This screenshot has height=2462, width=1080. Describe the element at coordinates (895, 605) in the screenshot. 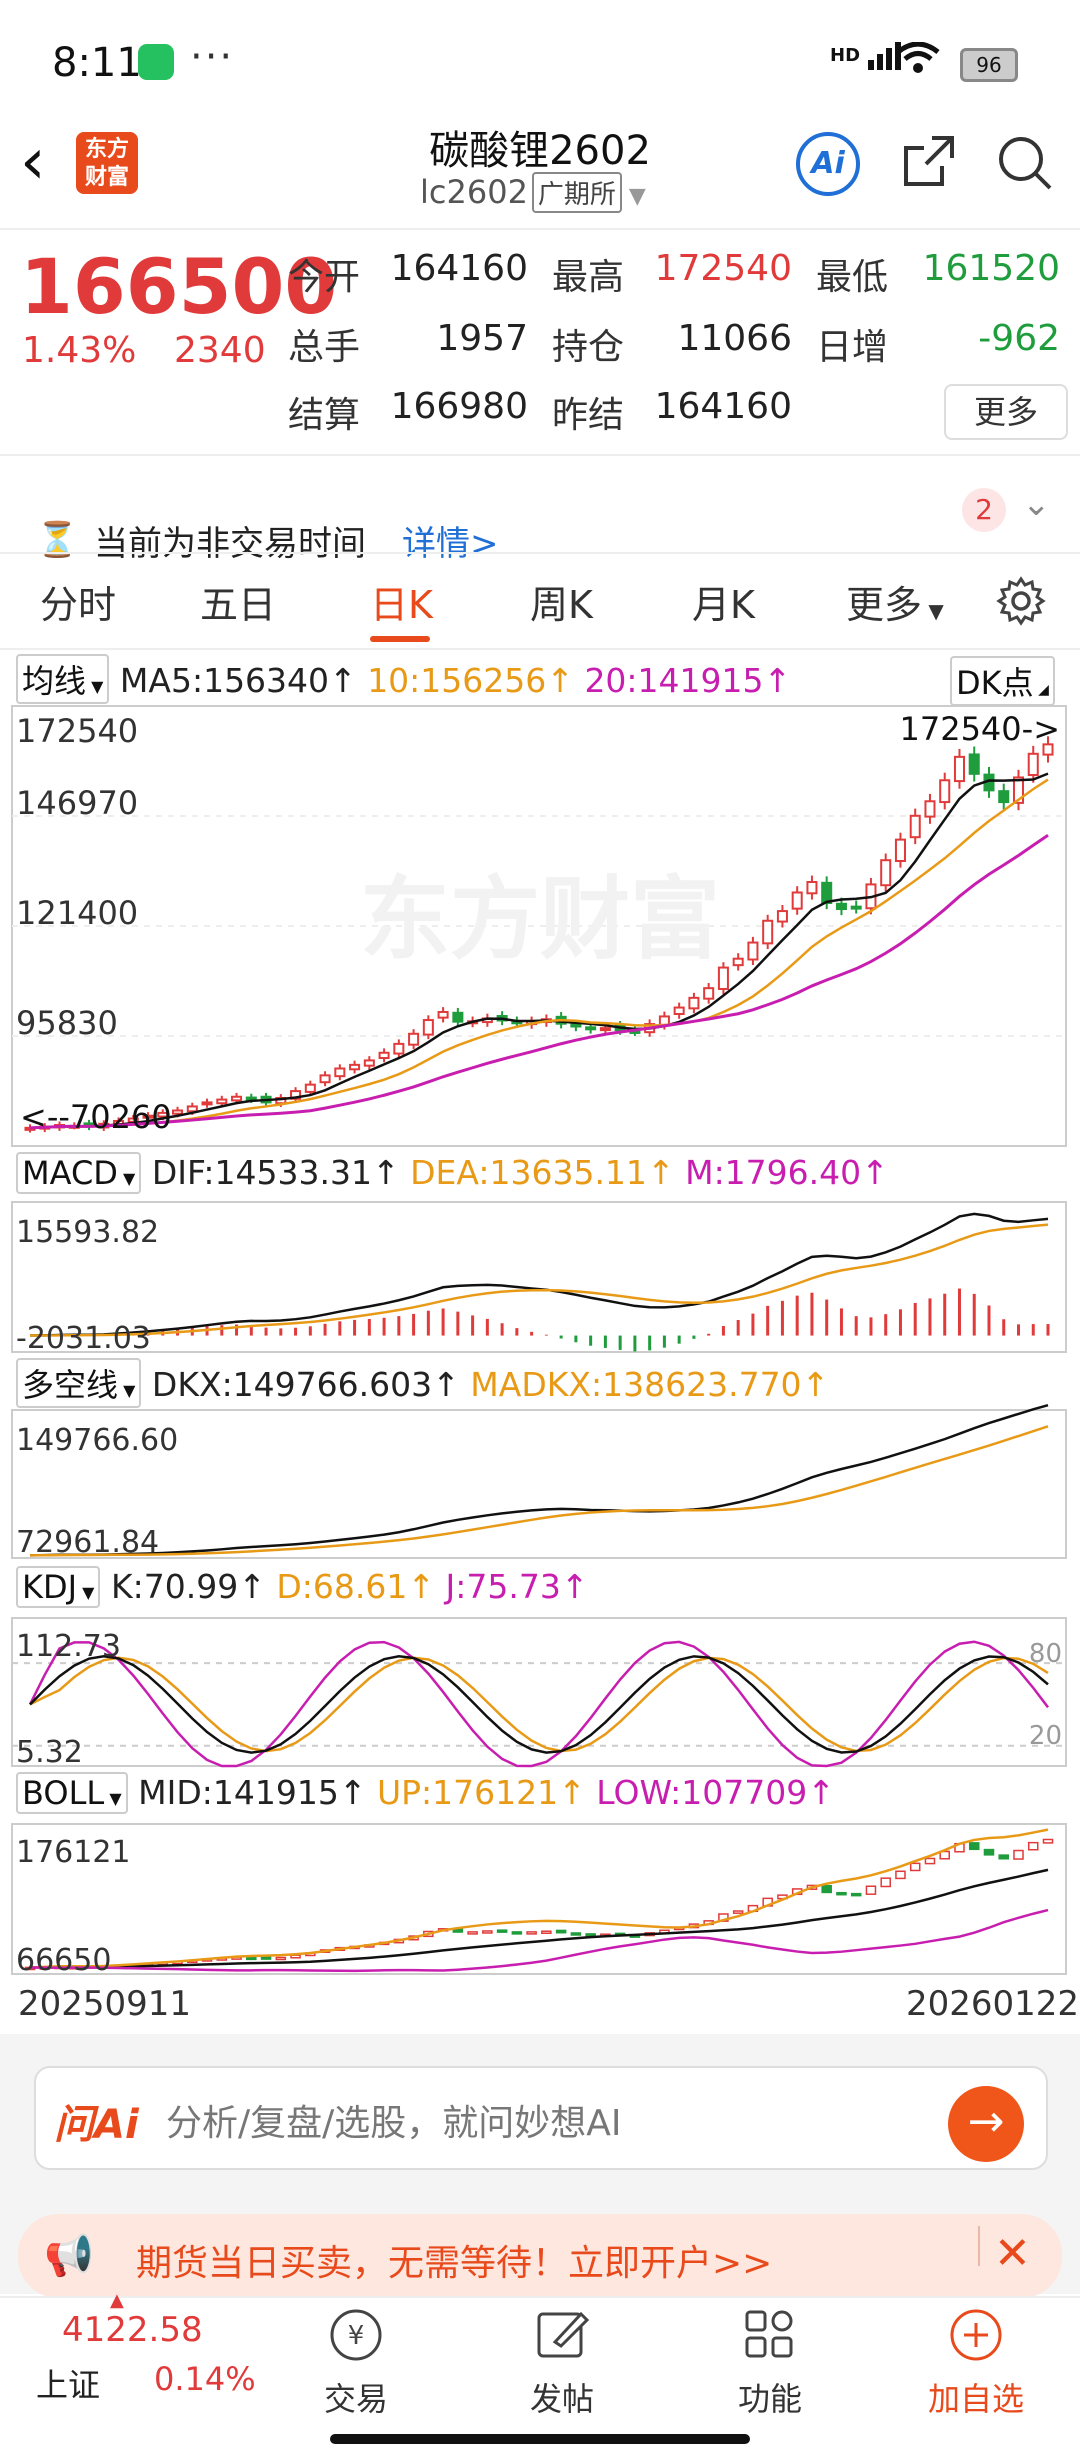

I see `tab-more: 更多 ▼` at that location.